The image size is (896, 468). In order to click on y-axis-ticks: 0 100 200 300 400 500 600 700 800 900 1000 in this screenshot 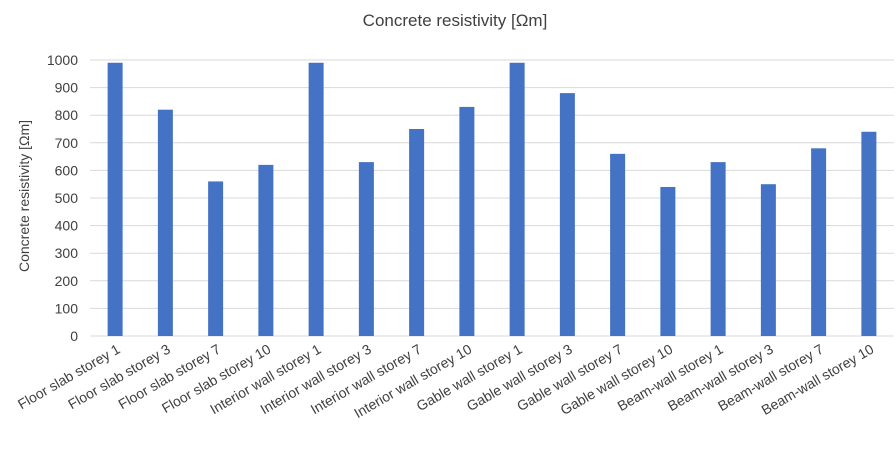, I will do `click(62, 198)`.